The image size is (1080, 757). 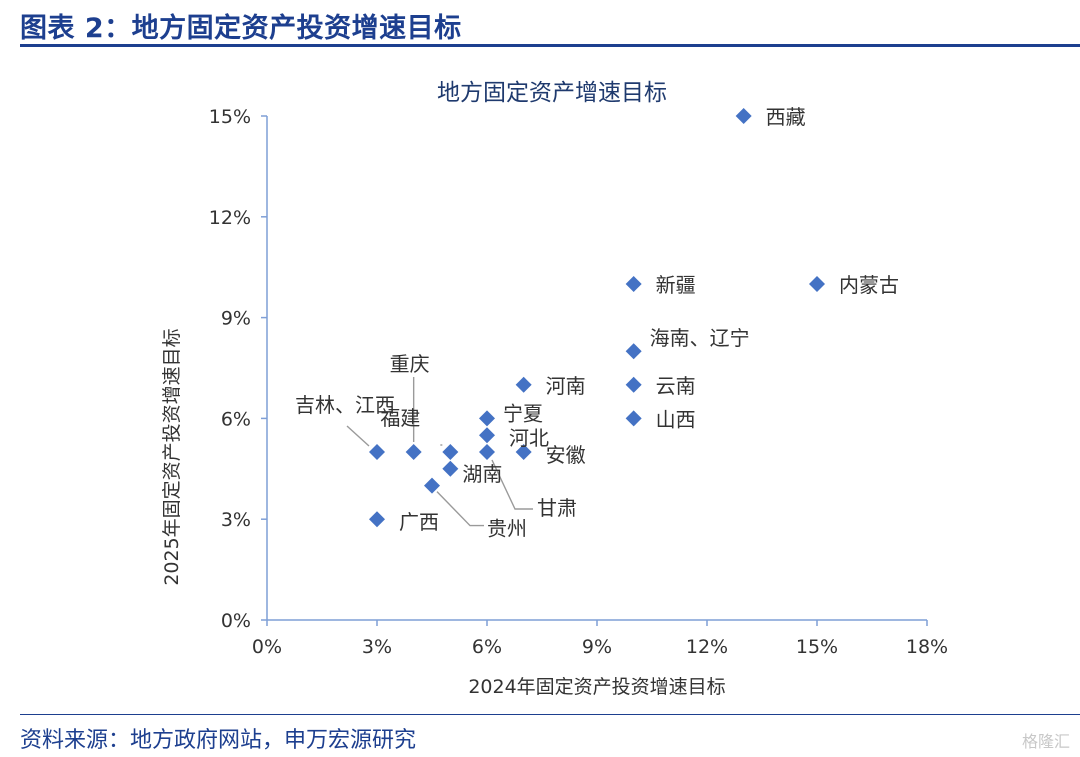 I want to click on y-axis-label: 2025年固定资产投资增速目标, so click(x=172, y=456).